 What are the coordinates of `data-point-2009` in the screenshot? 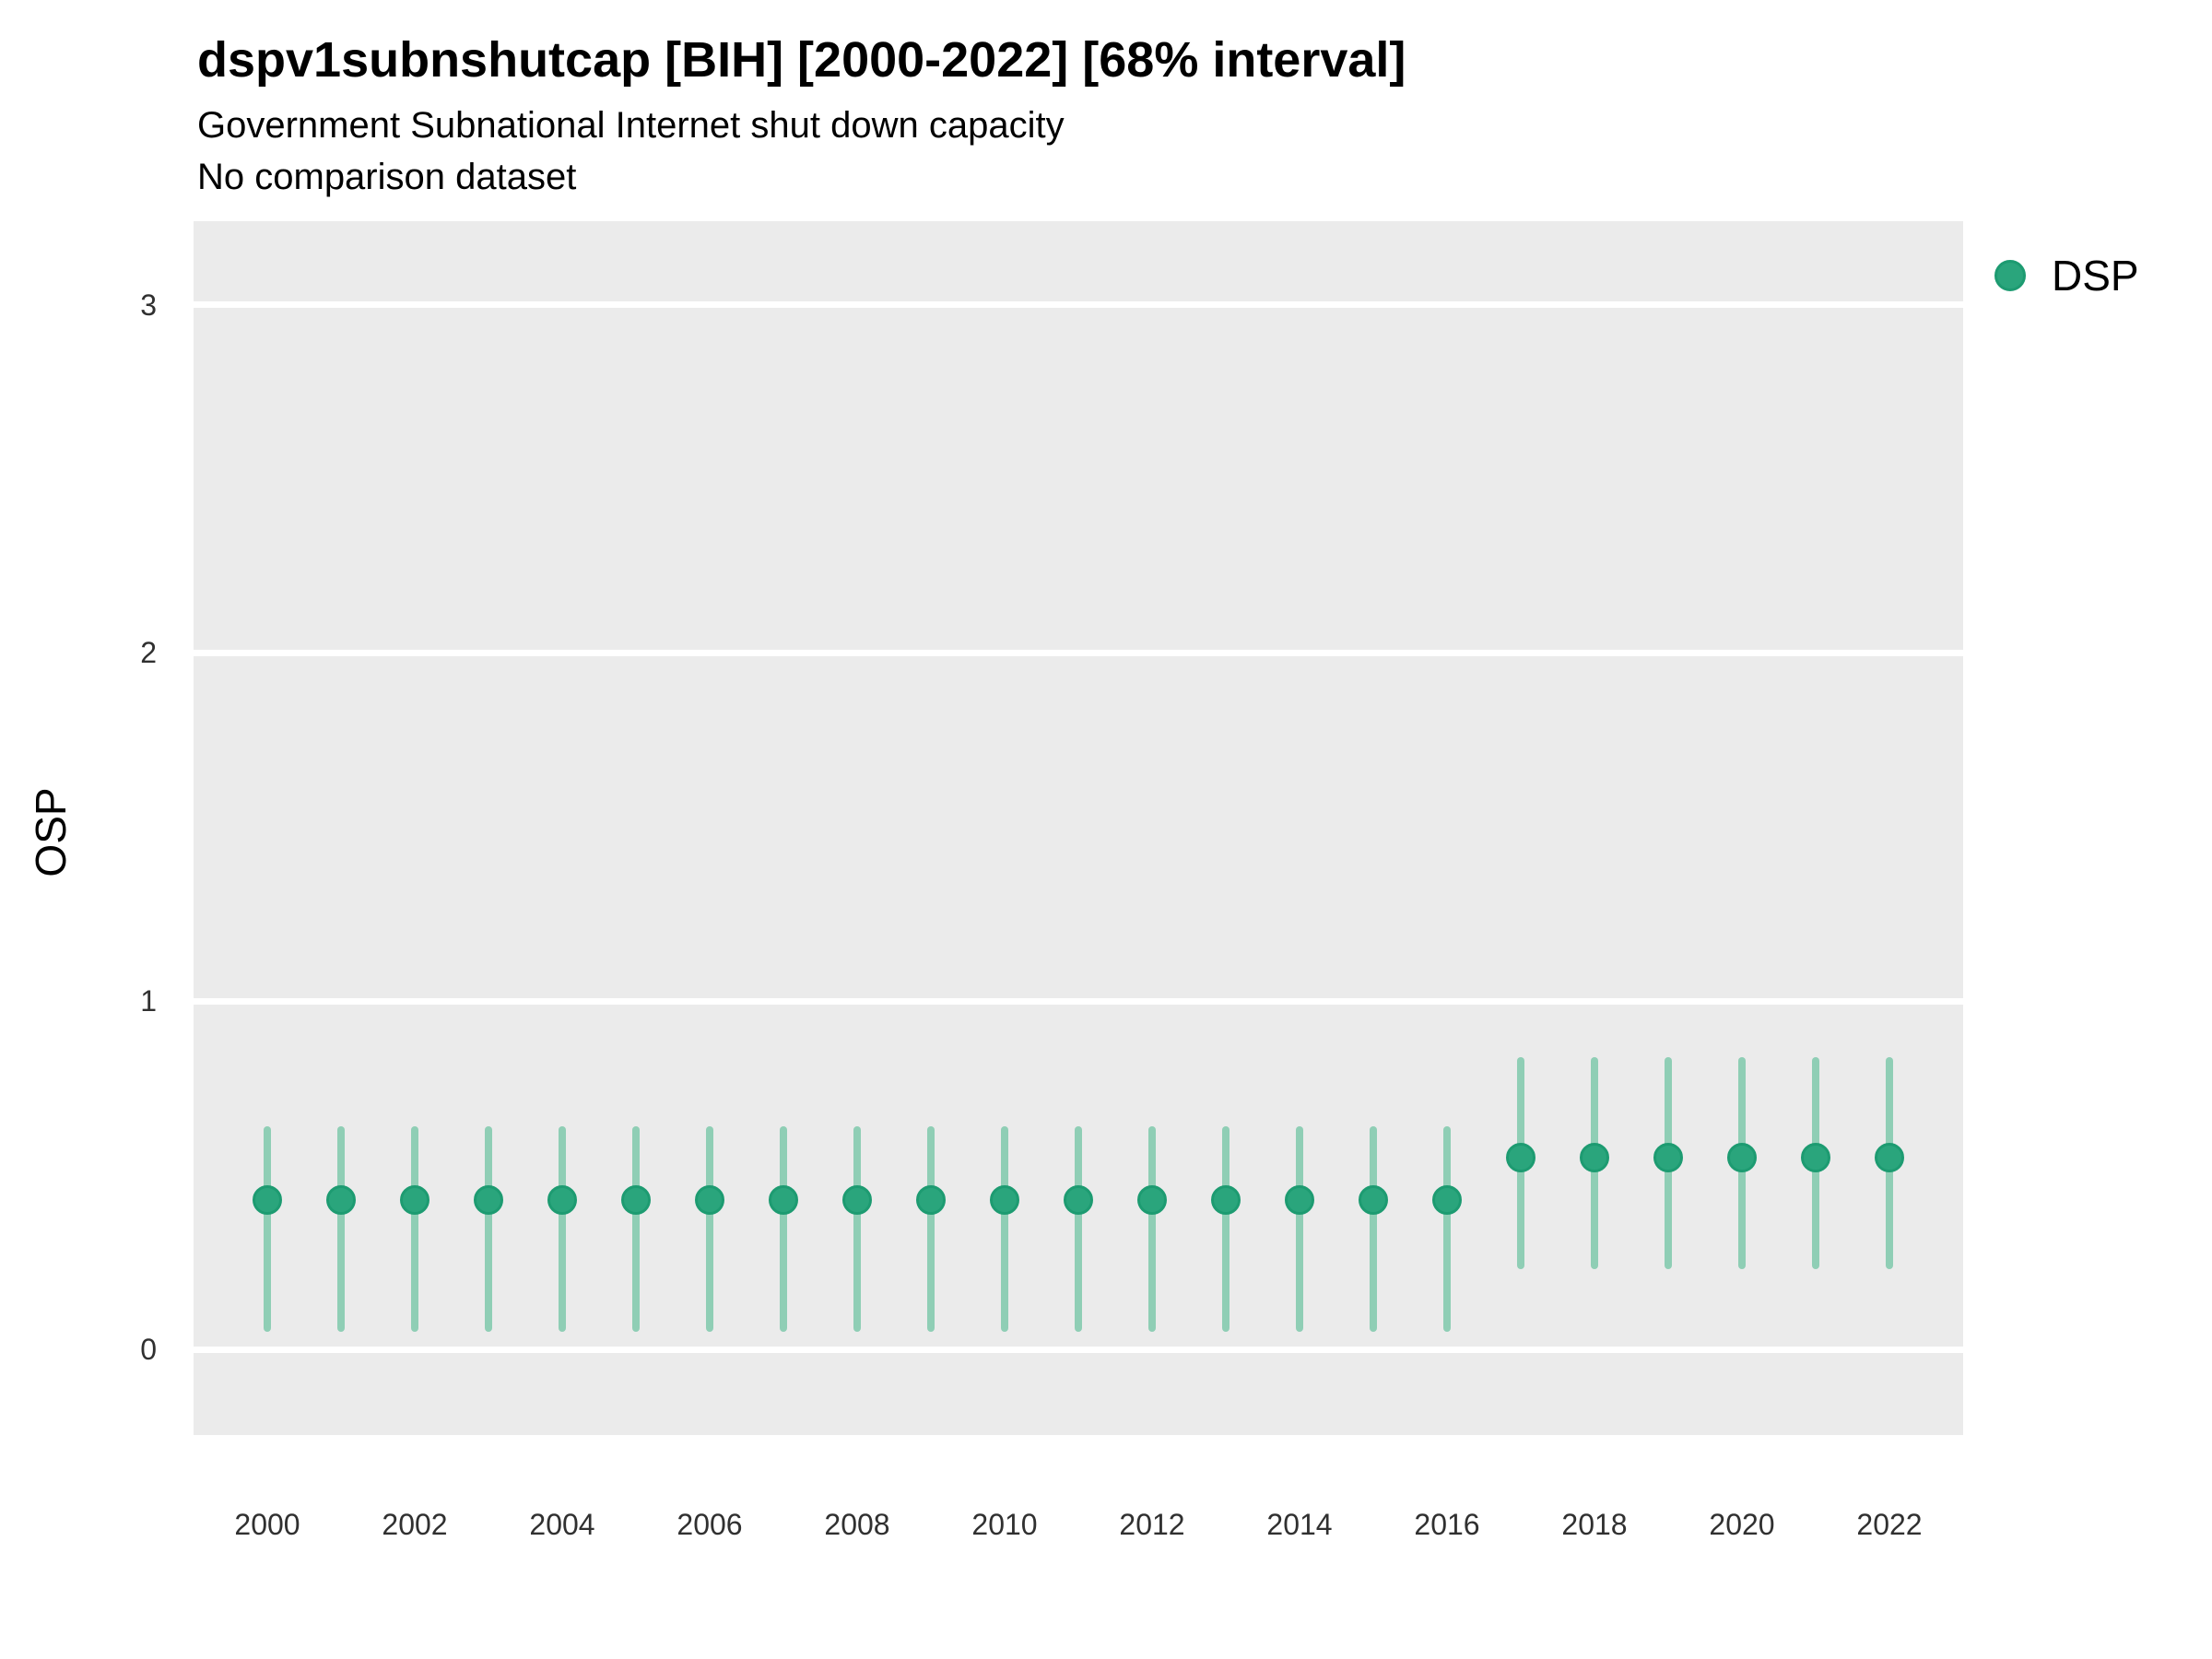 It's located at (931, 1199).